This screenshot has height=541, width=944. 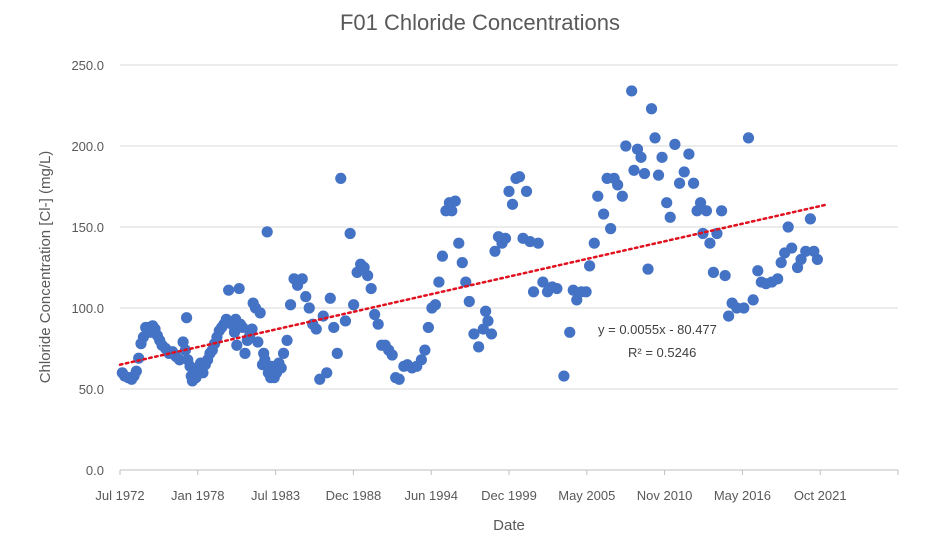 I want to click on x-tick-label: May 2016, so click(x=742, y=495).